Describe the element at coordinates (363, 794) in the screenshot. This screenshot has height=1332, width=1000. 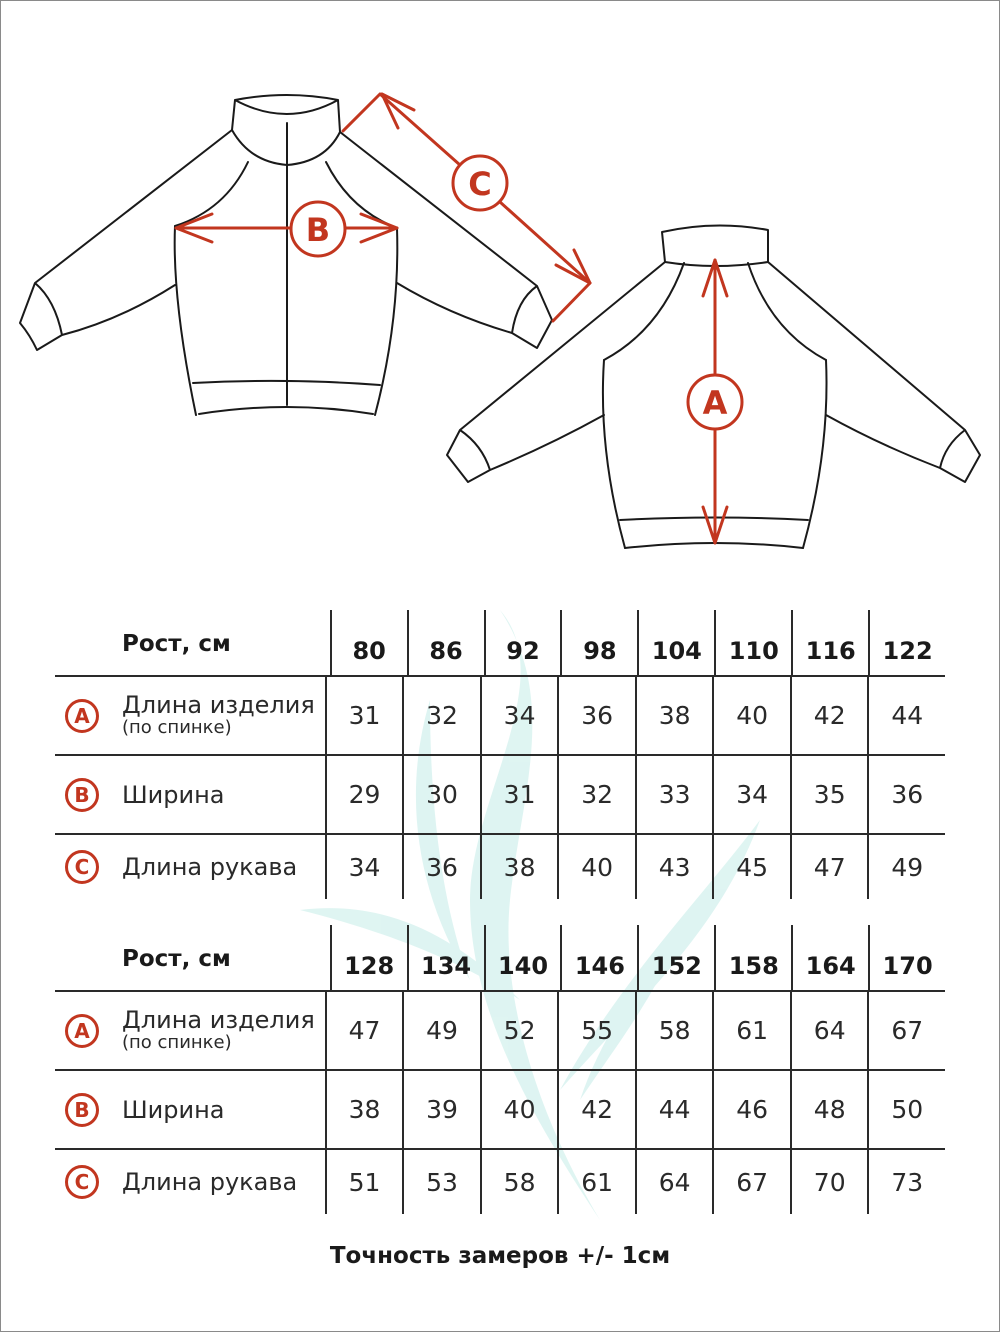
I see `value-cell: 29` at that location.